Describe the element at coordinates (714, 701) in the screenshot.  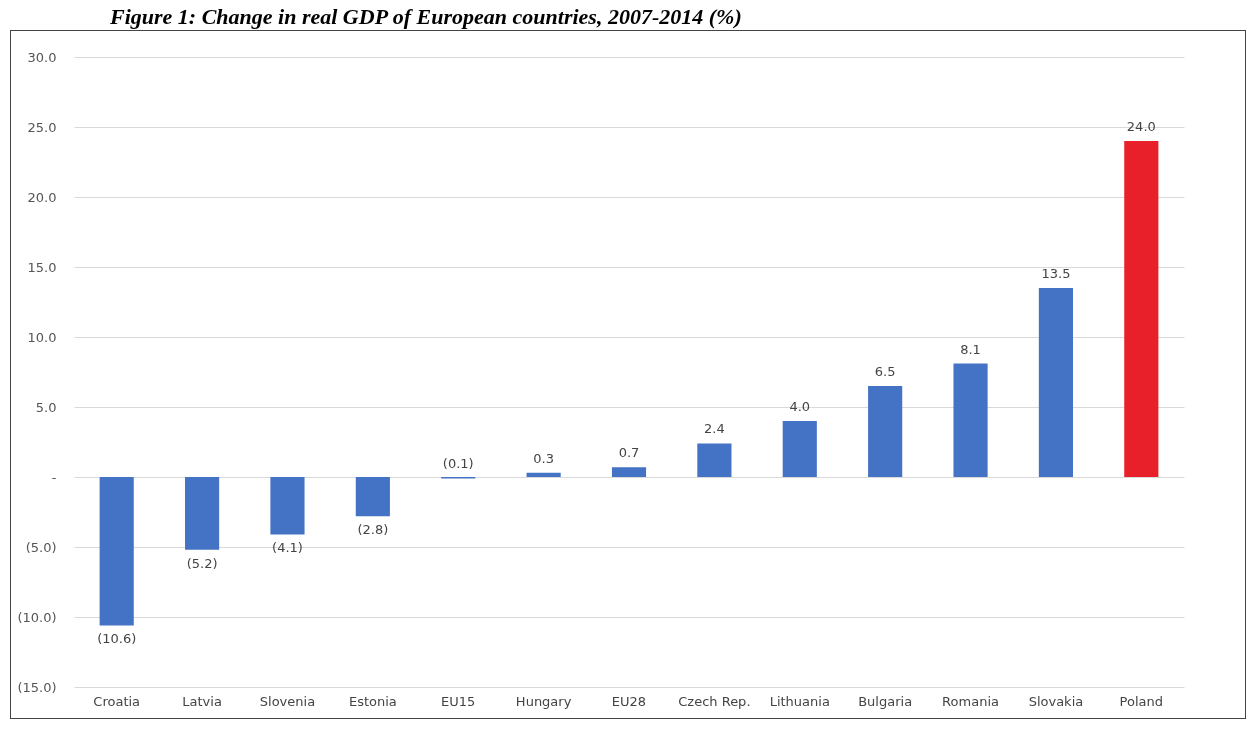
I see `x-tick-label: Czech Rep.` at that location.